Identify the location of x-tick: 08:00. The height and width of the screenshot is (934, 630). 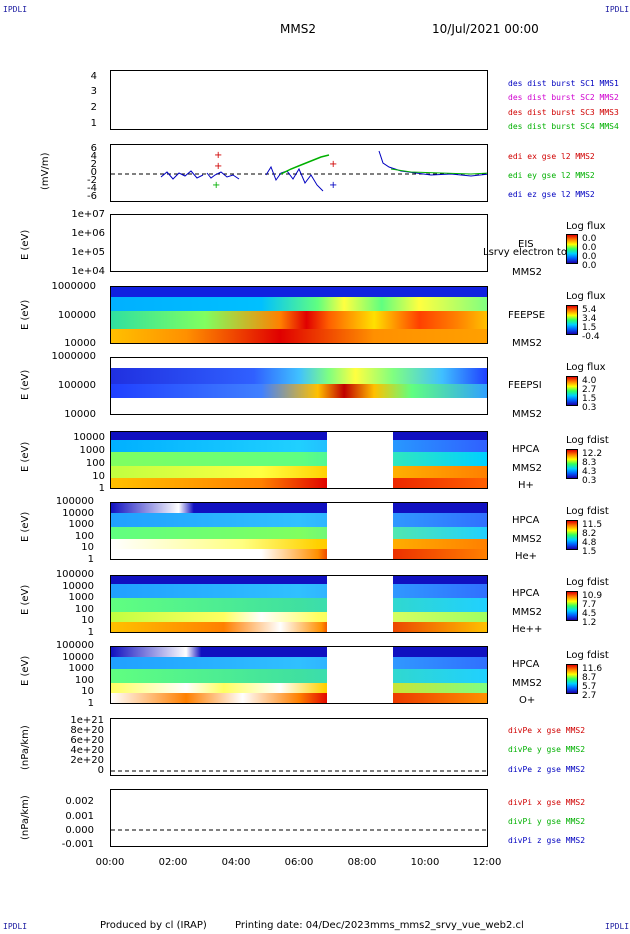
(362, 862).